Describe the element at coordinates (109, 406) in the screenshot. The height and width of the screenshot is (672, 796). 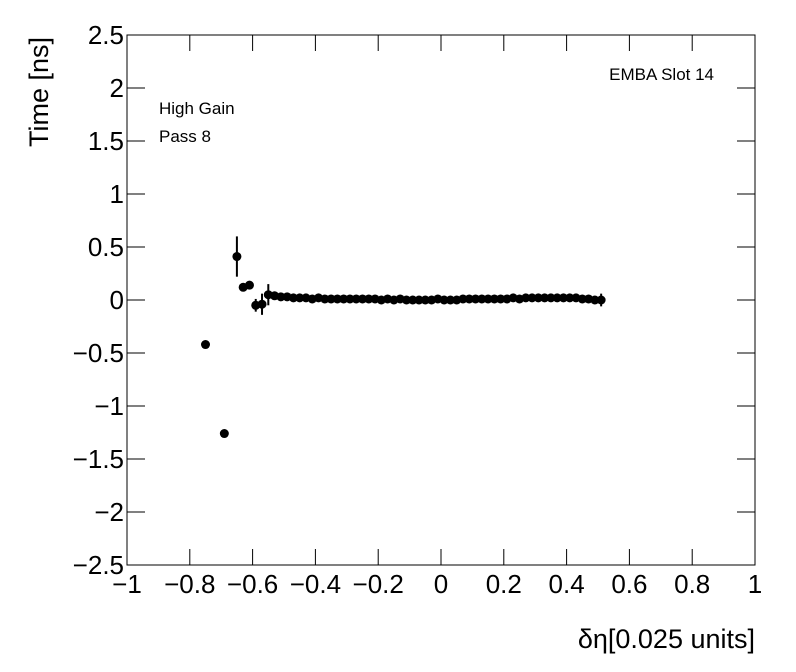
I see `y-tick-label: −1` at that location.